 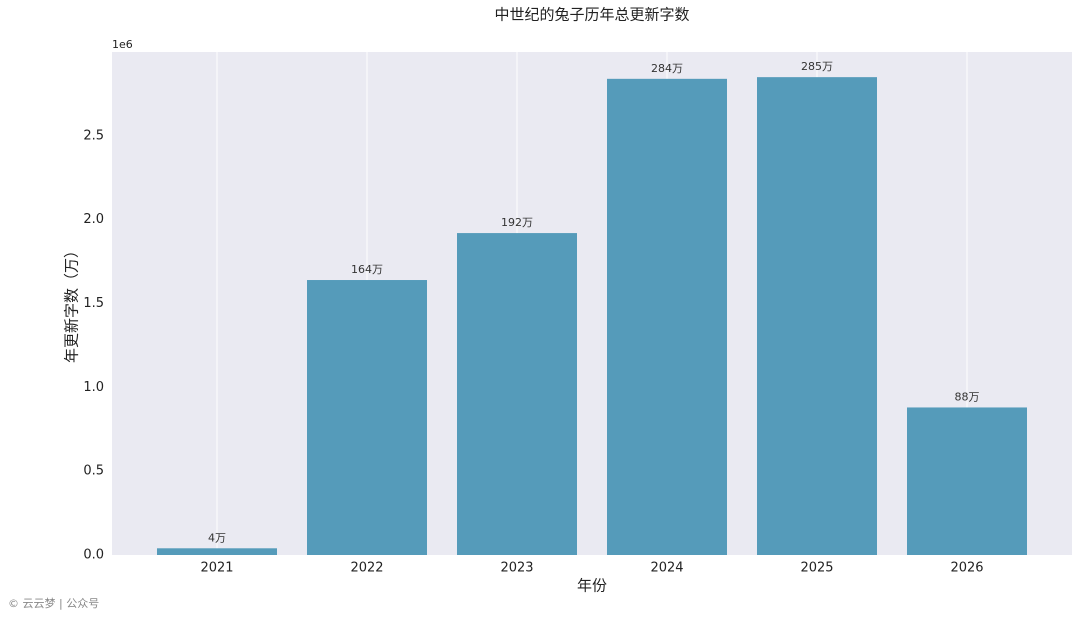 I want to click on x-tick-label: 2026, so click(x=966, y=568).